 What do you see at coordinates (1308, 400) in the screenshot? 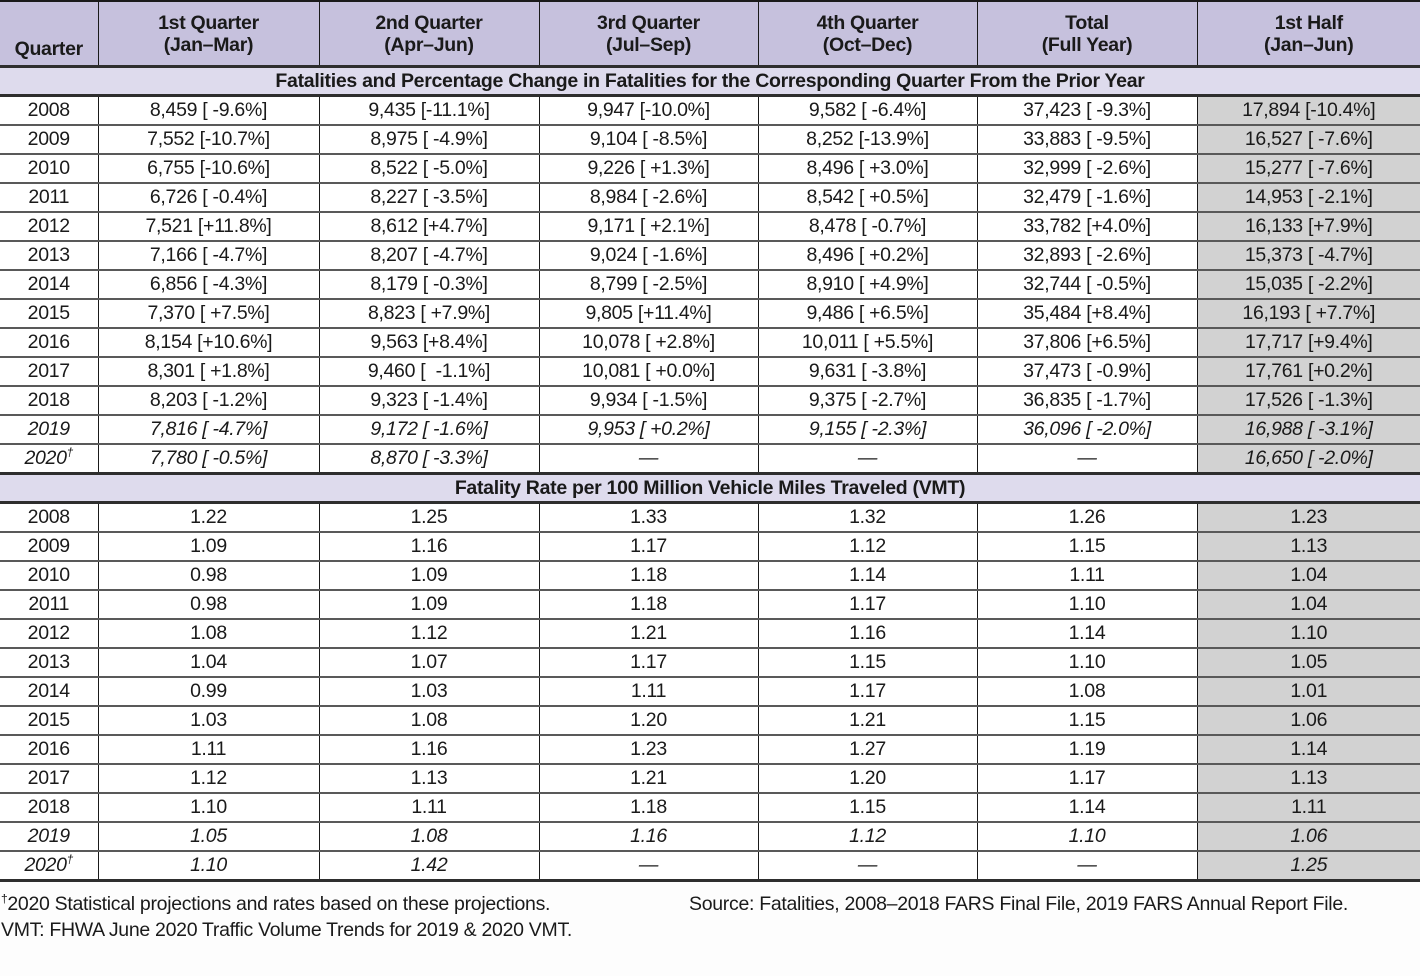
I see `value-cell: 17,526 [ -1.3%]` at bounding box center [1308, 400].